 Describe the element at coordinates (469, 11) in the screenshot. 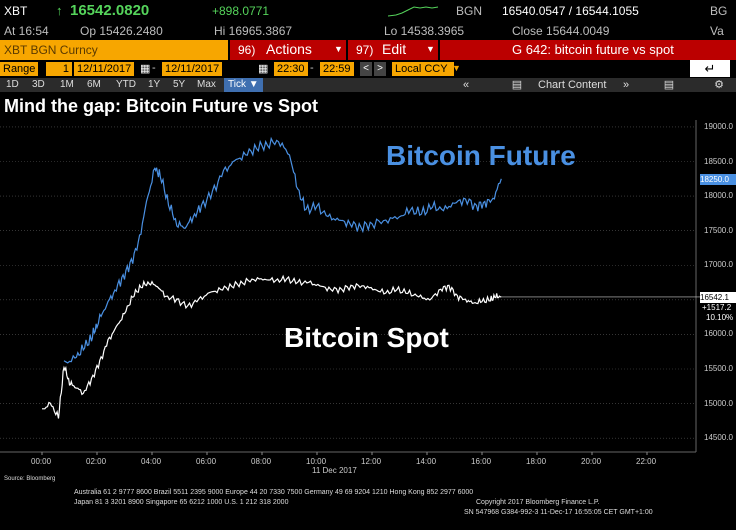

I see `source-label: BGN` at that location.